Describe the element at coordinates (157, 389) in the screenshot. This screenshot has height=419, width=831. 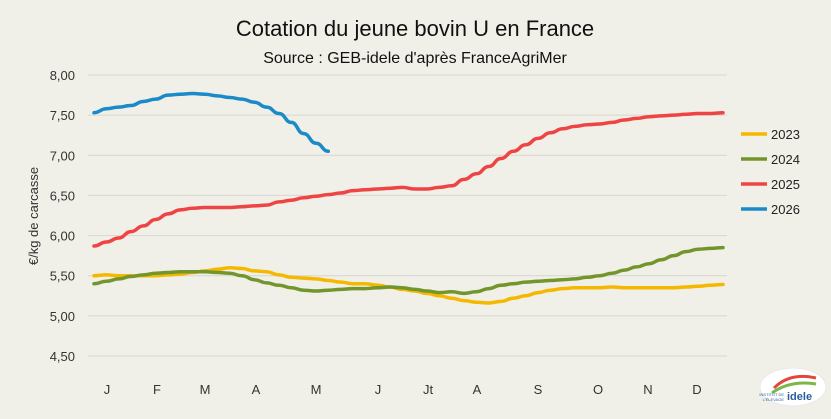
I see `x-tick-label: F` at that location.